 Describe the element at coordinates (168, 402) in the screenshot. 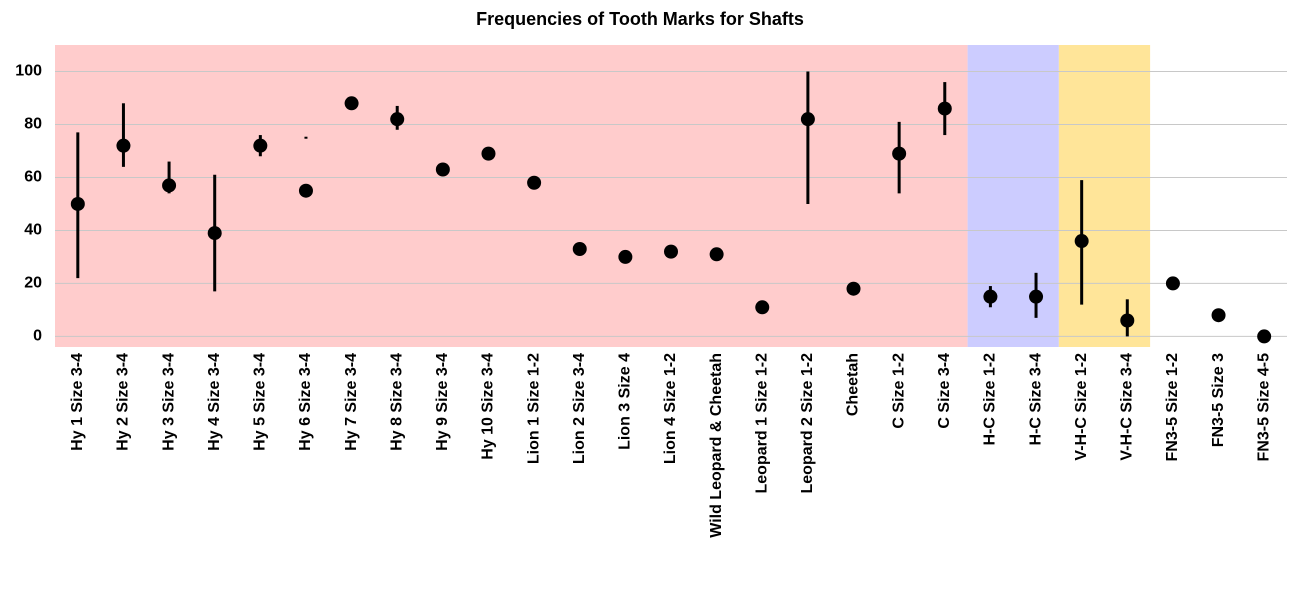

I see `x-tick-label: Hy 3 Size 3-4` at that location.